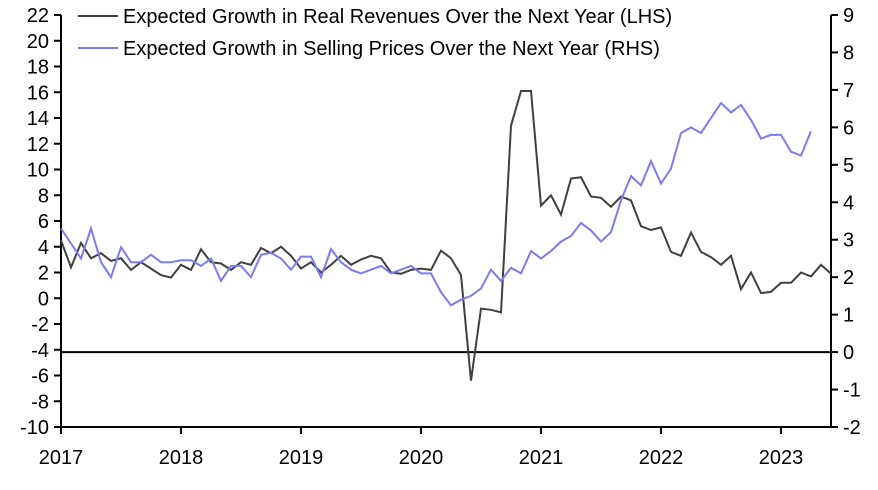 The height and width of the screenshot is (490, 878). Describe the element at coordinates (848, 128) in the screenshot. I see `right-axis-tick-label: 6` at that location.